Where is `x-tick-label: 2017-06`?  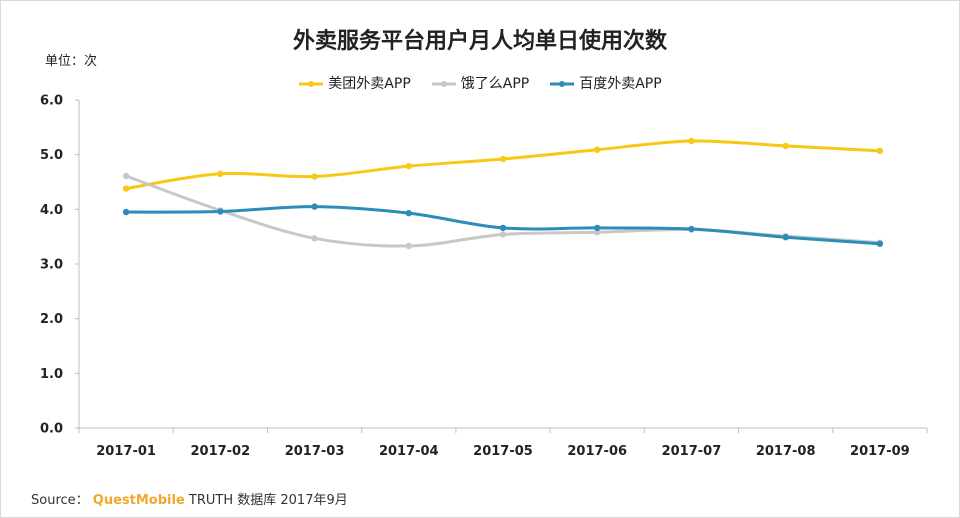
x-tick-label: 2017-06 is located at coordinates (597, 451).